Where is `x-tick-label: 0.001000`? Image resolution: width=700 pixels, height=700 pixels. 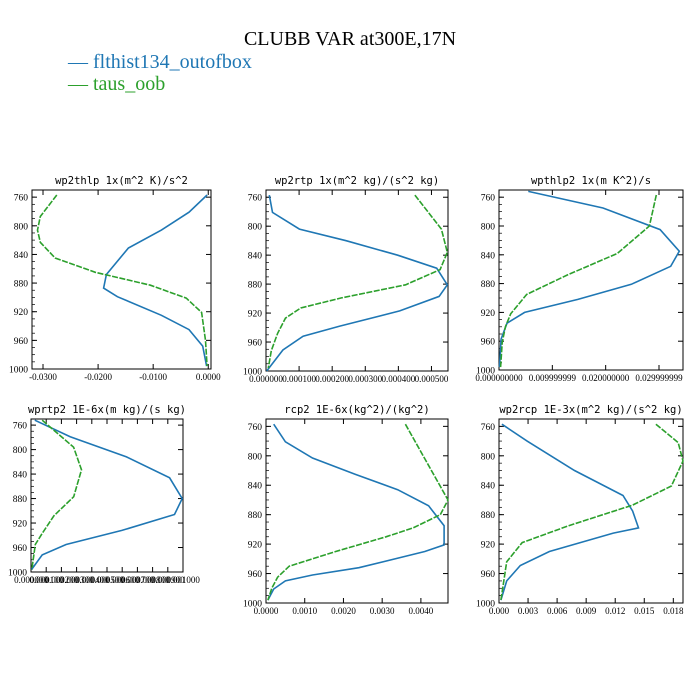 x-tick-label: 0.001000 is located at coordinates (183, 580).